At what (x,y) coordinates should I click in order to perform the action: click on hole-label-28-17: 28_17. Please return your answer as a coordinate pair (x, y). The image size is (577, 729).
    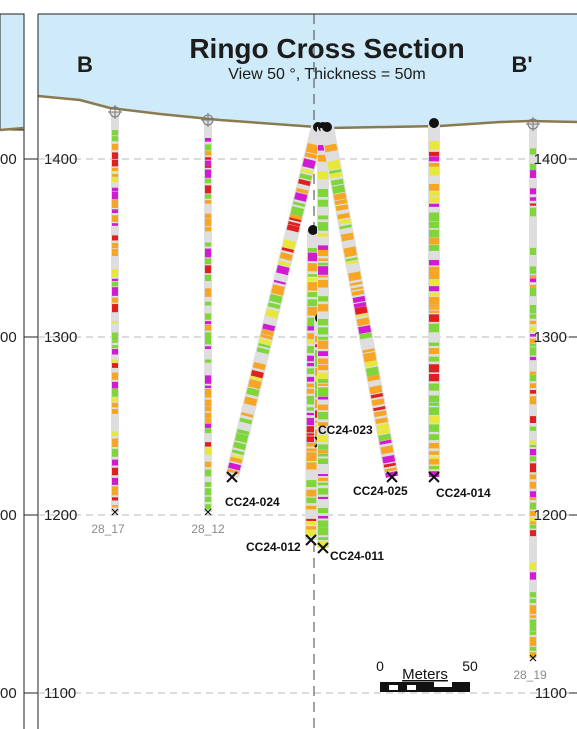
    Looking at the image, I should click on (108, 529).